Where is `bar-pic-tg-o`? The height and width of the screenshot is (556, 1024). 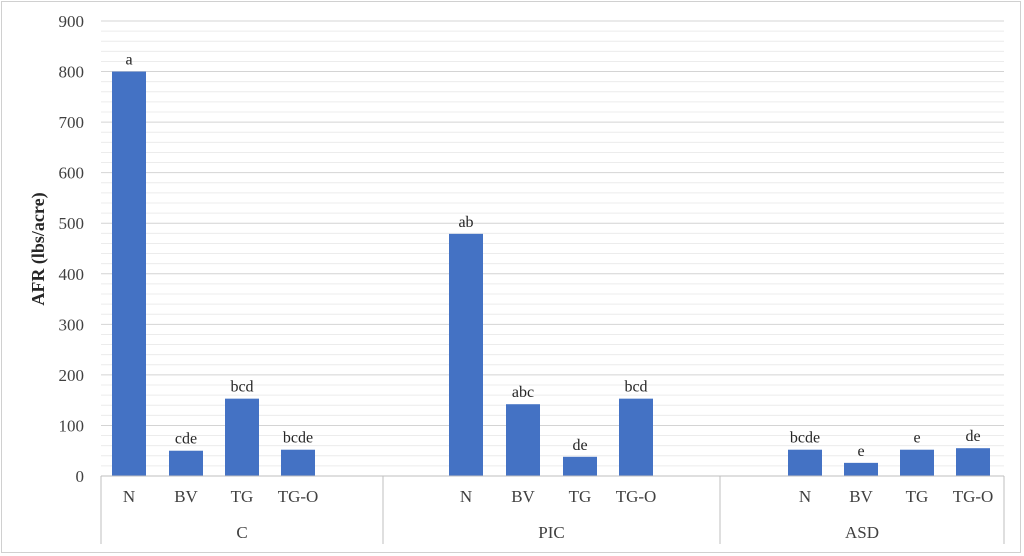
bar-pic-tg-o is located at coordinates (636, 437).